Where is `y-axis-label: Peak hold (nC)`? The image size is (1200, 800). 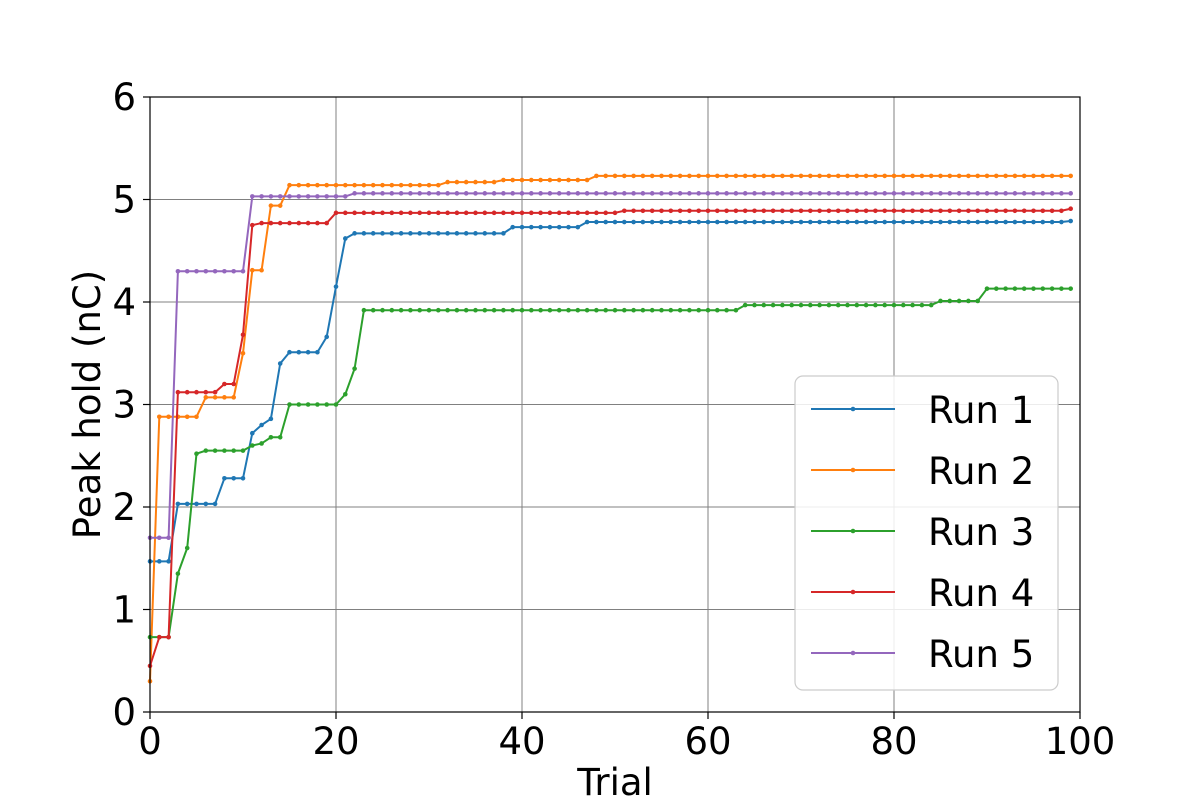
y-axis-label: Peak hold (nC) is located at coordinates (87, 404).